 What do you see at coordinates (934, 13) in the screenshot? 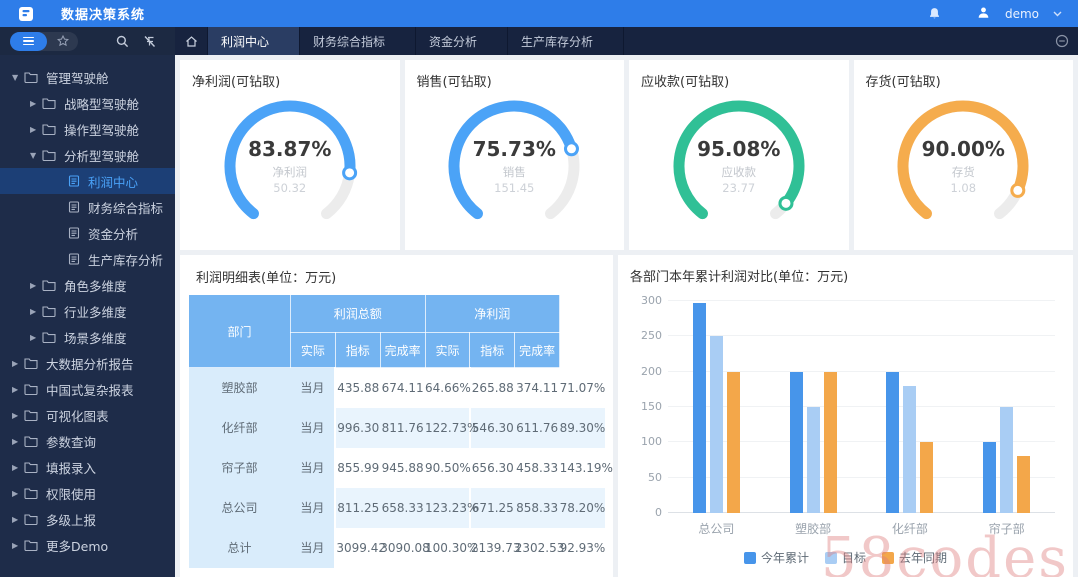
I see `notifications-bell-icon` at bounding box center [934, 13].